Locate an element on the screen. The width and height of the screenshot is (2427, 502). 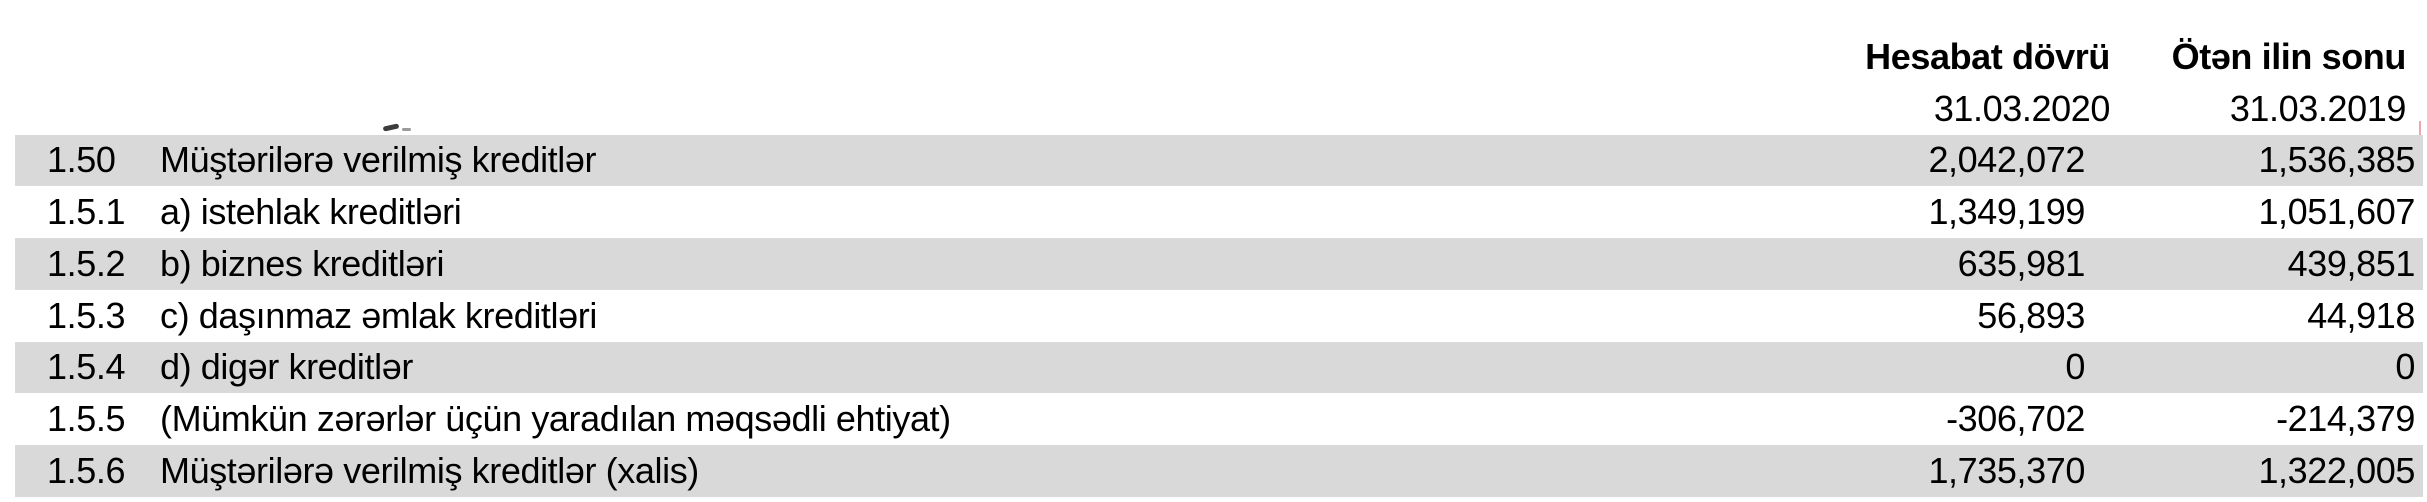
row-label: c) daşınmaz əmlak kreditləri is located at coordinates (378, 315).